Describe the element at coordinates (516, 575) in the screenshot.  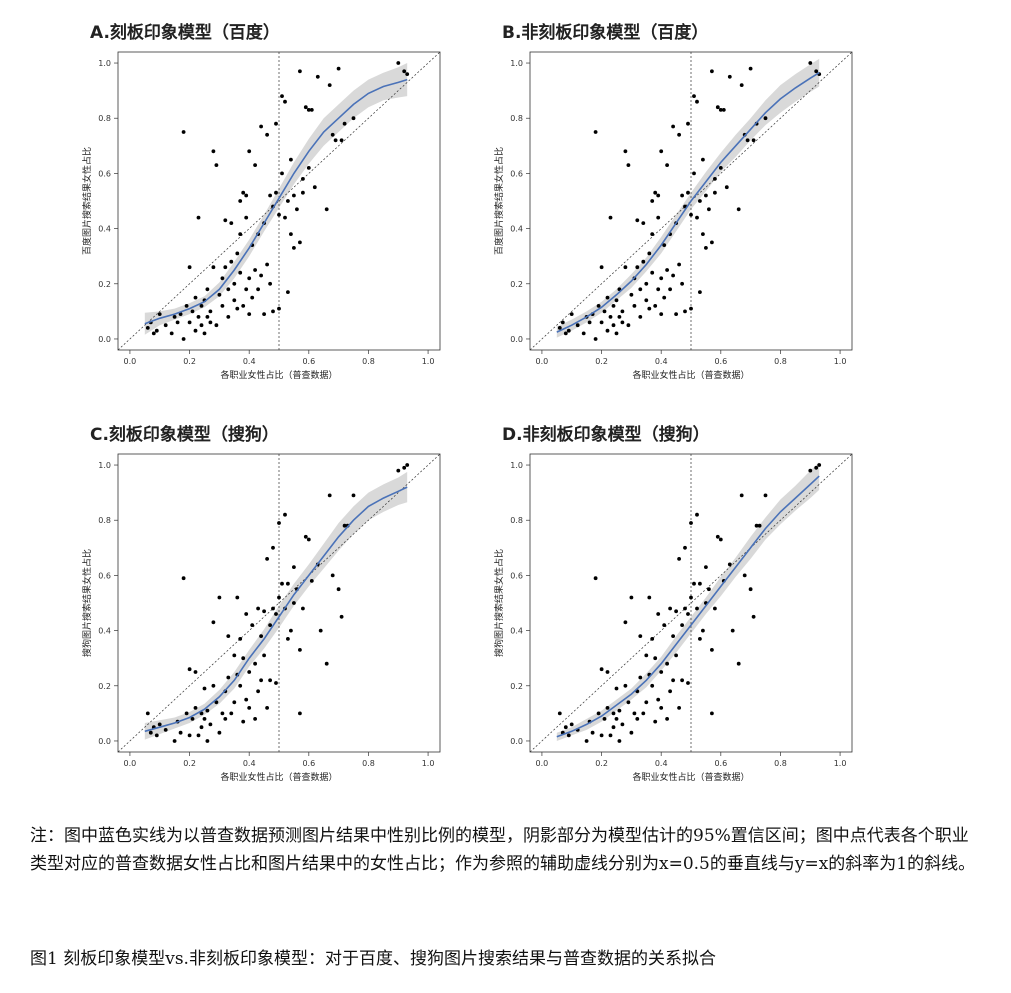
I see `y-tick-label: 0.6` at that location.